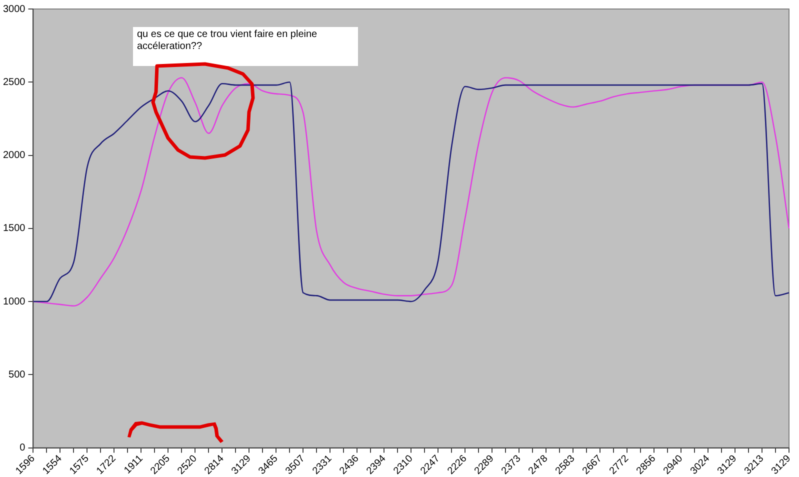 This screenshot has width=799, height=477. What do you see at coordinates (14, 82) in the screenshot?
I see `y-tick-label: 2500` at bounding box center [14, 82].